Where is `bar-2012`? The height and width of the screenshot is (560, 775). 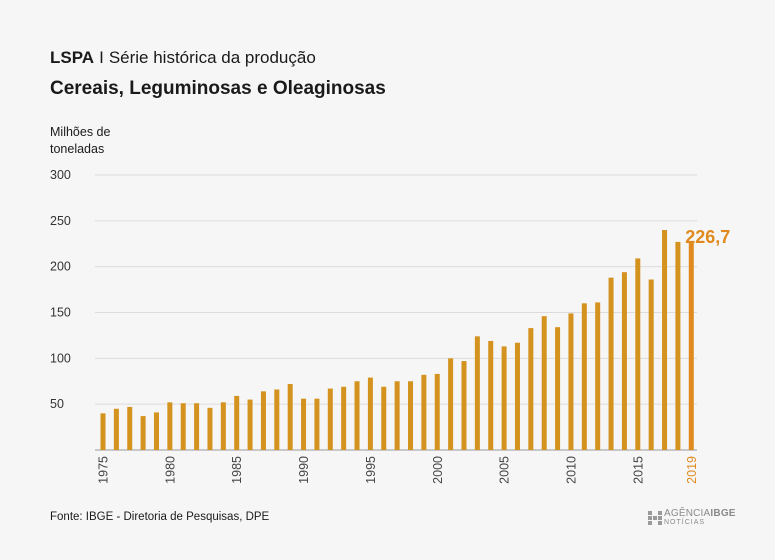
bar-2012 is located at coordinates (598, 376).